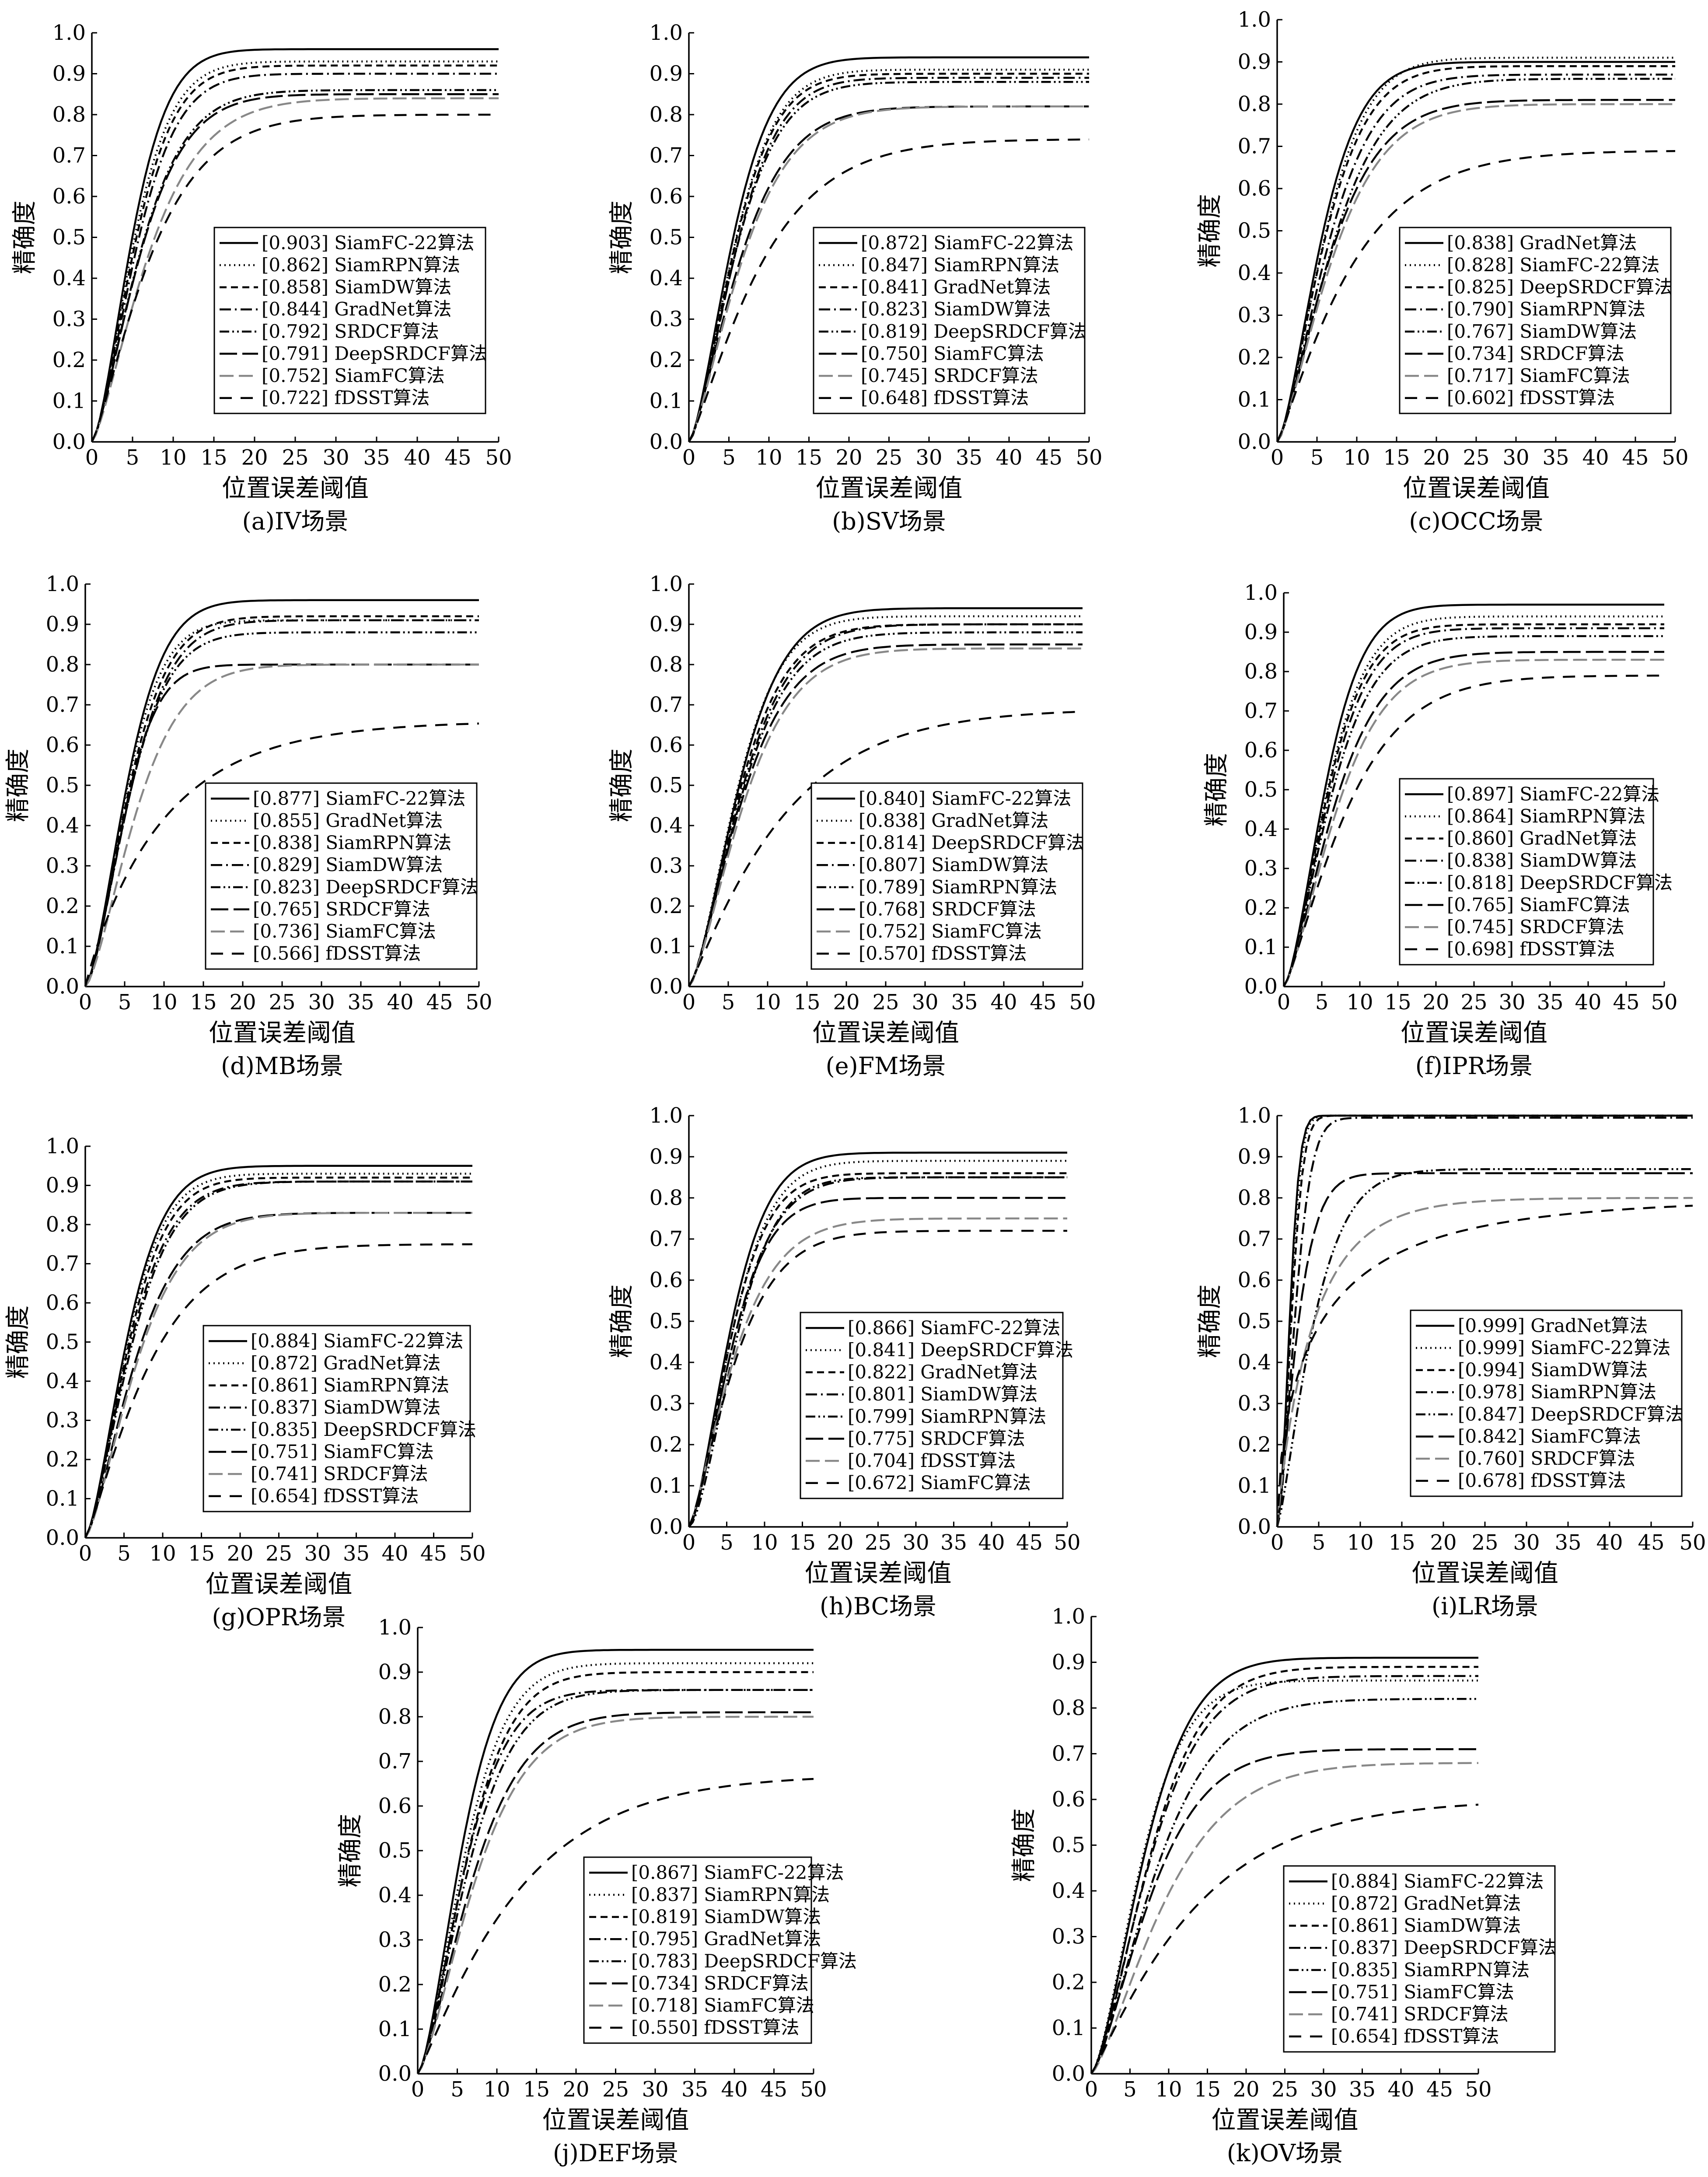 The height and width of the screenshot is (2177, 1708). What do you see at coordinates (943, 953) in the screenshot?
I see `legend-label: [0.570] fDSST算法` at bounding box center [943, 953].